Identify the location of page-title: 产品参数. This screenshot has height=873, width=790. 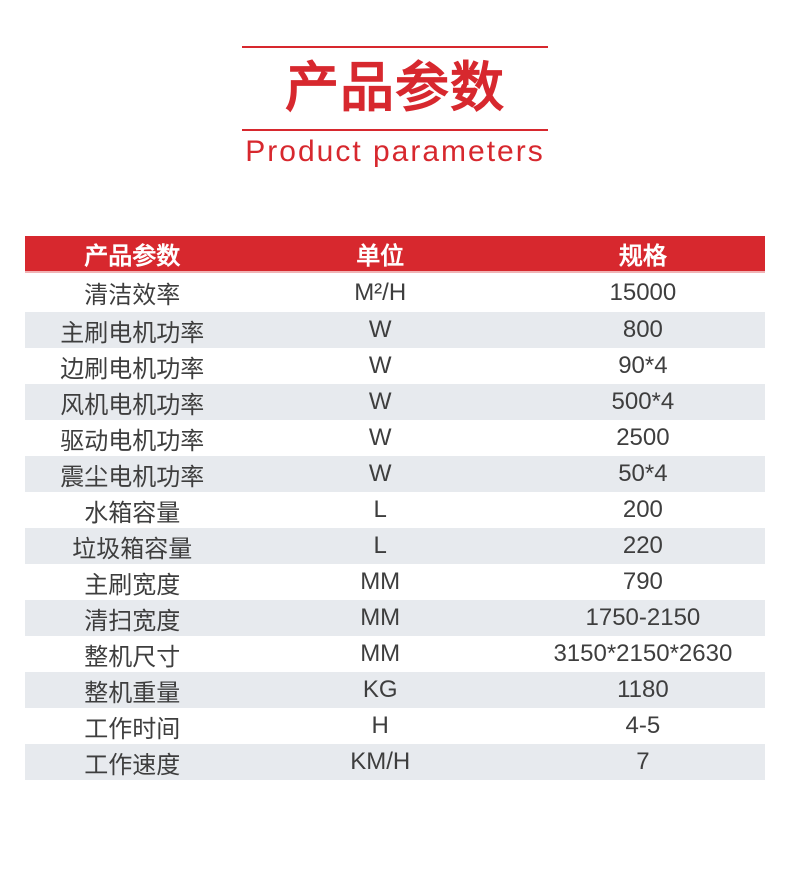
(395, 88).